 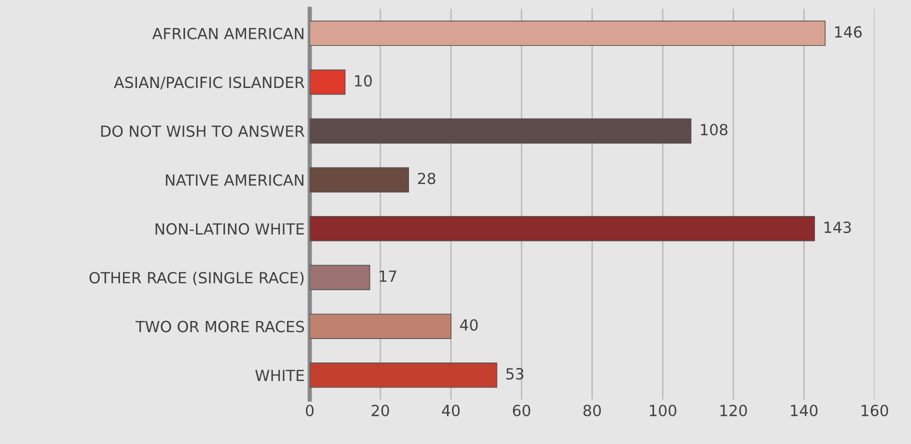 What do you see at coordinates (230, 229) in the screenshot?
I see `y-tick-label: NON-LATINO WHITE` at bounding box center [230, 229].